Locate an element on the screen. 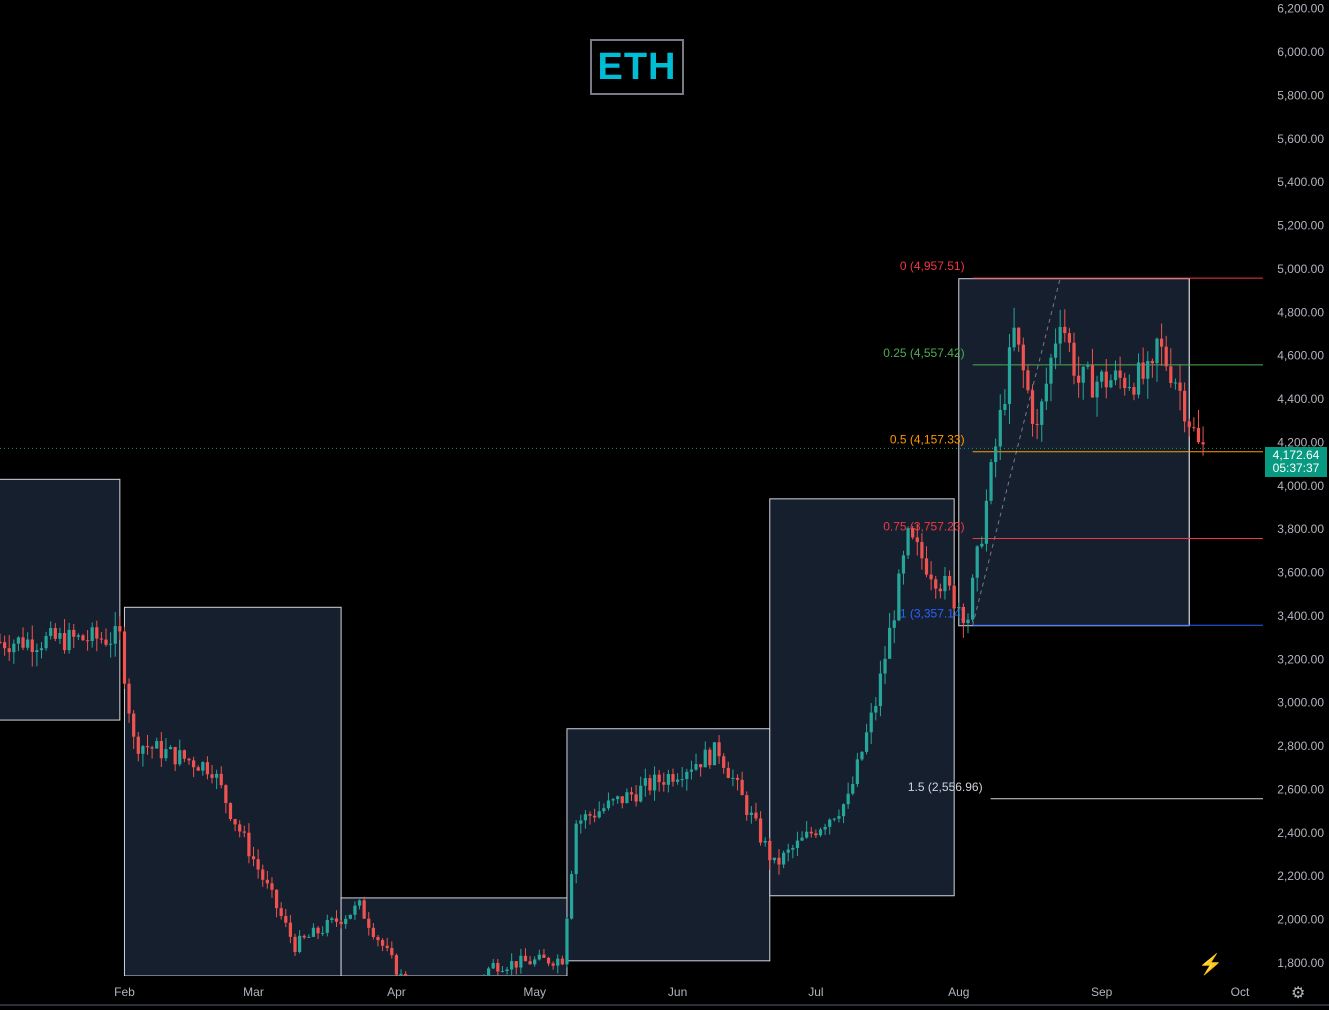  price-tick-label: 2,400.00 is located at coordinates (1300, 833).